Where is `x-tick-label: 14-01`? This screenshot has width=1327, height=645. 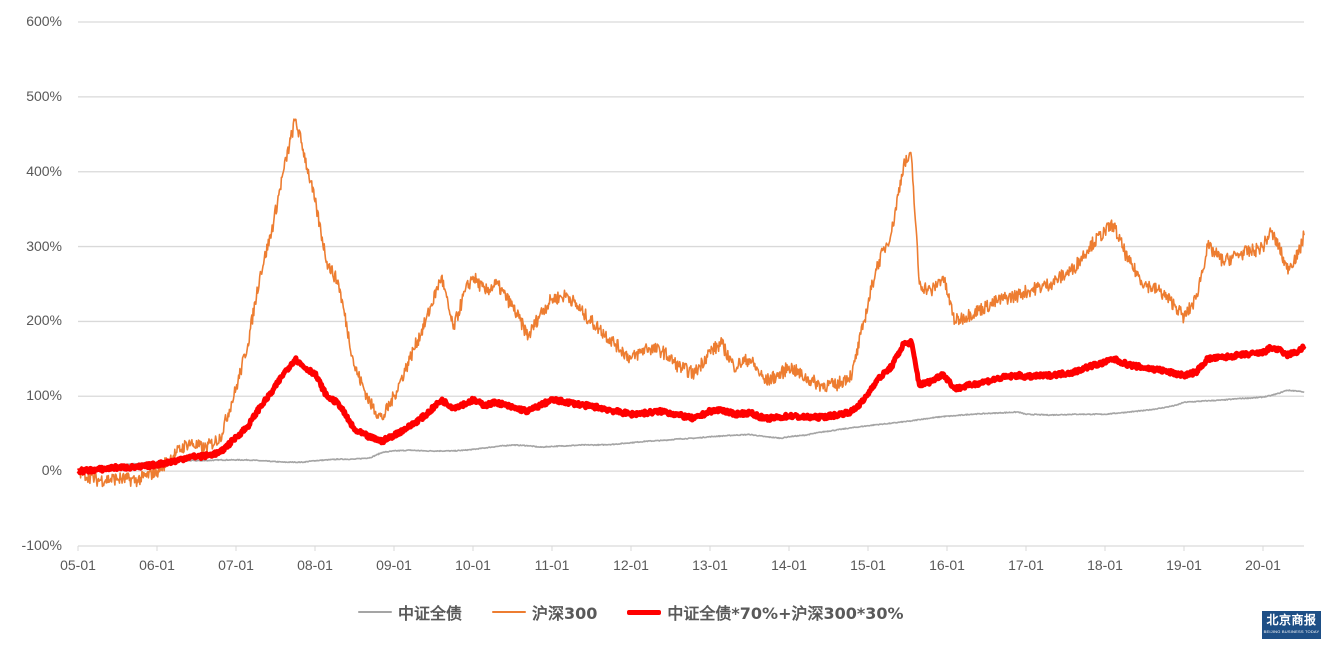 x-tick-label: 14-01 is located at coordinates (789, 565).